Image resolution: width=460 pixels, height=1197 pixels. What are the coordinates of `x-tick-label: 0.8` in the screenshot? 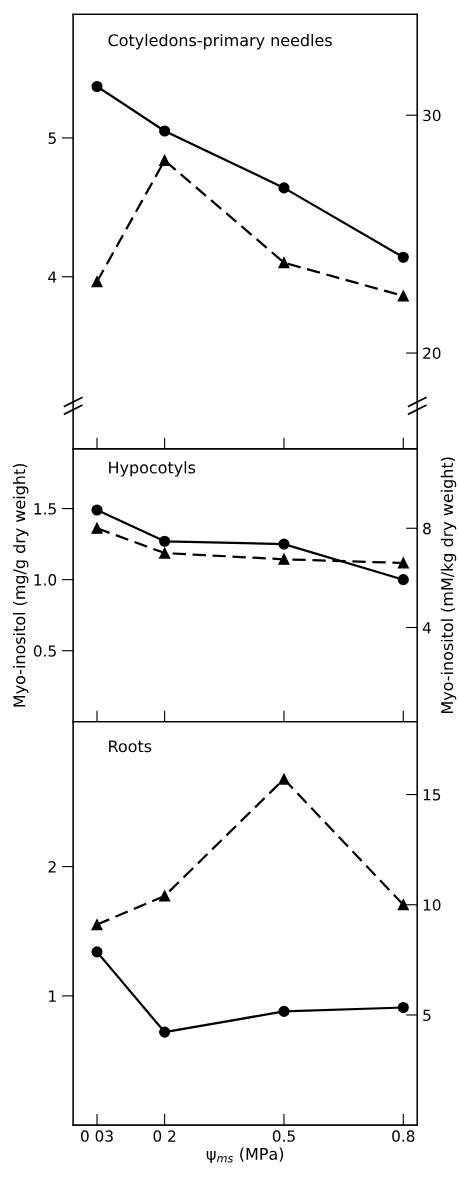 It's located at (403, 1136).